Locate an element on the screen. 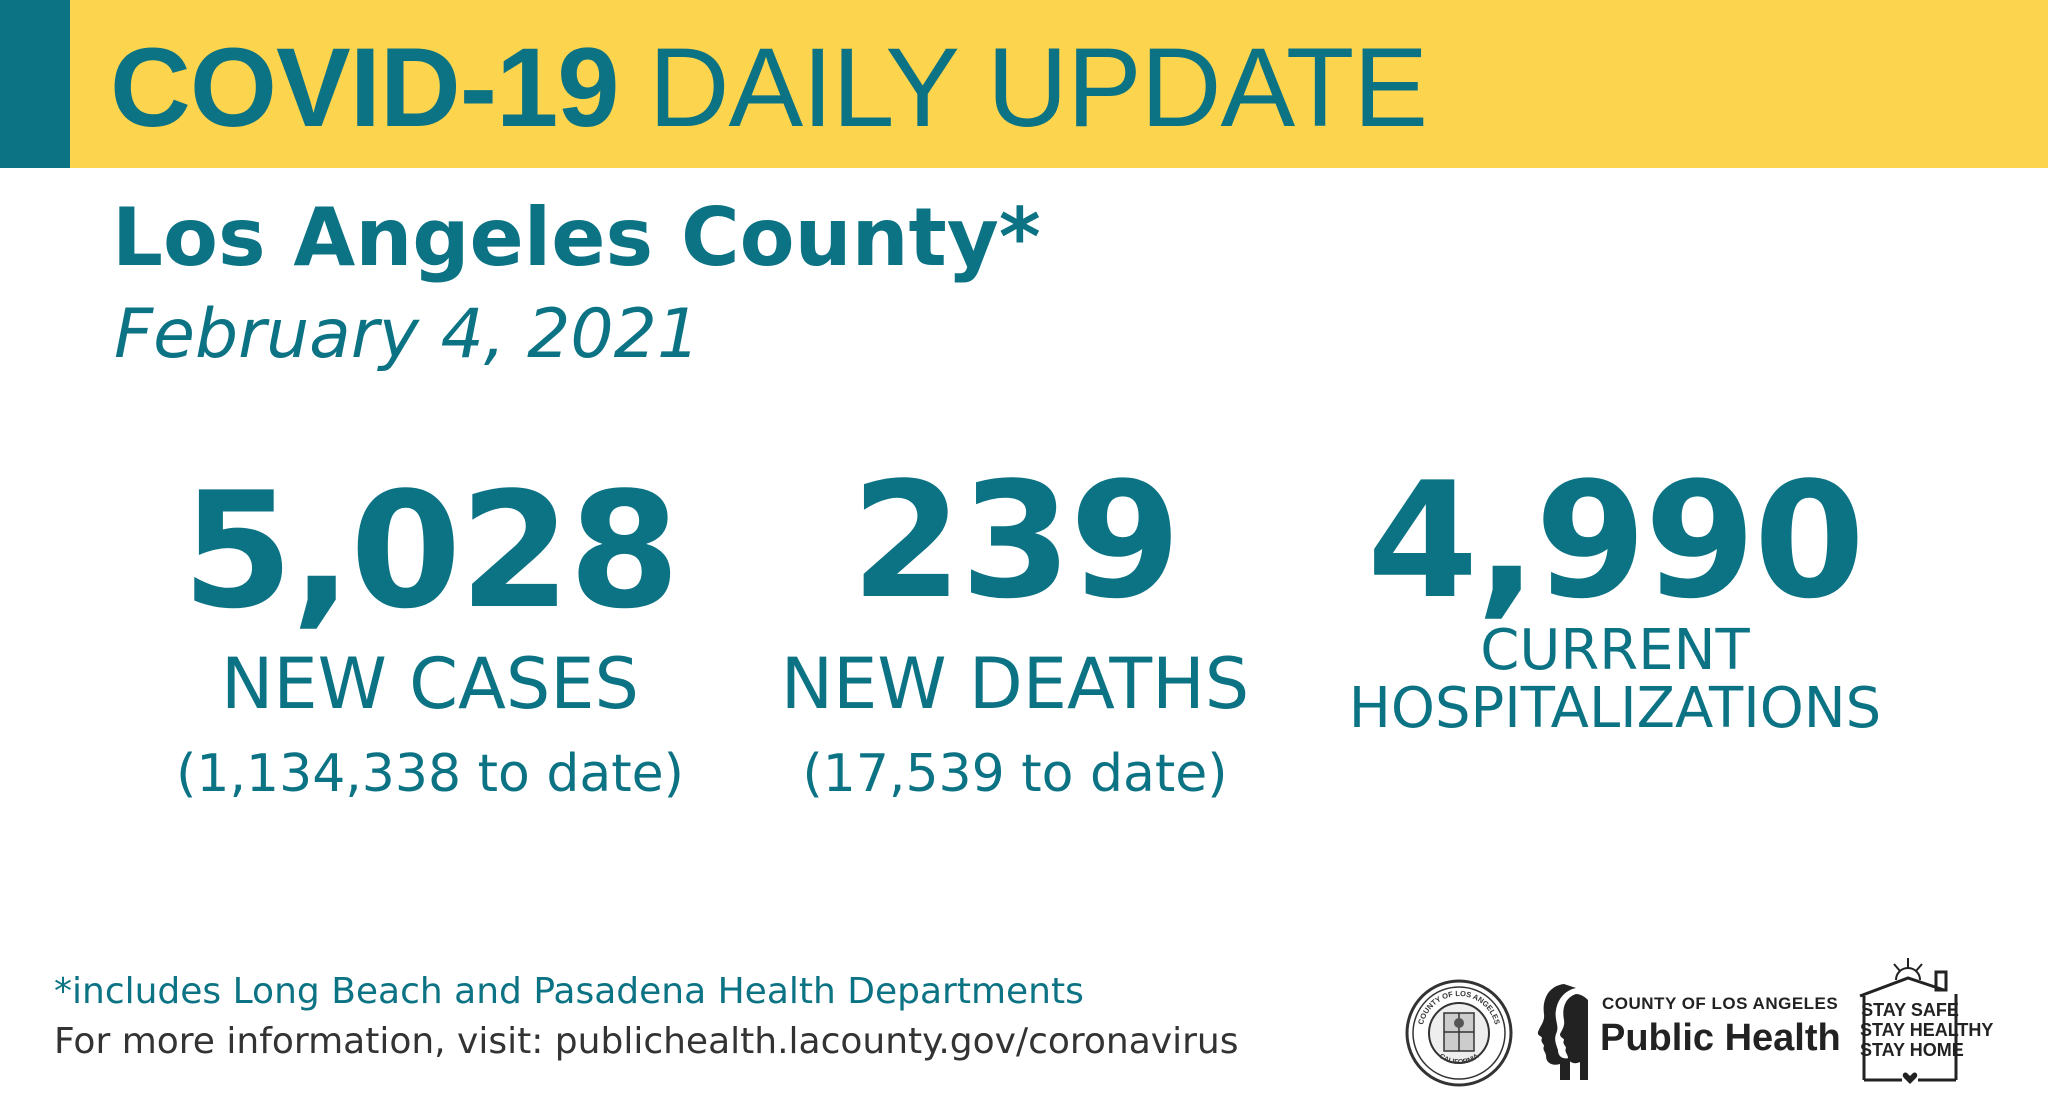 The height and width of the screenshot is (1112, 2048). heart-icon is located at coordinates (1910, 1078).